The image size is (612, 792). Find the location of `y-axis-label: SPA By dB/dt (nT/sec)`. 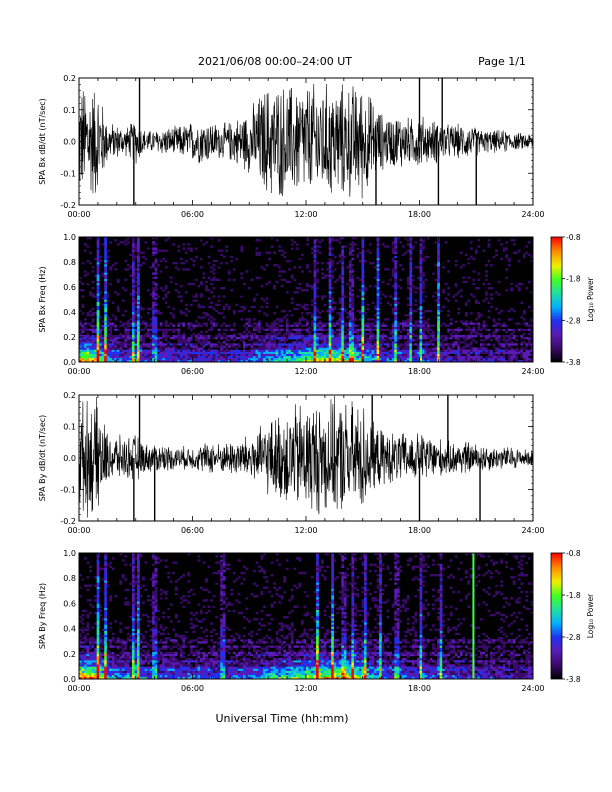

y-axis-label: SPA By dB/dt (nT/sec) is located at coordinates (42, 458).